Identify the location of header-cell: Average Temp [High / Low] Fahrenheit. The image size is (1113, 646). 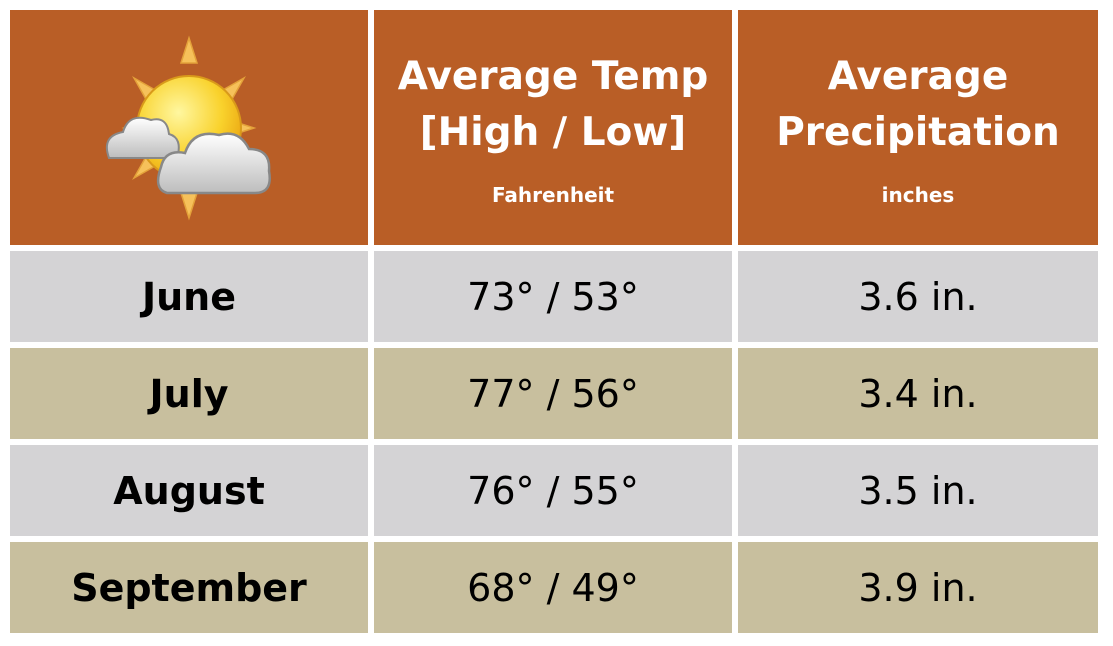
(553, 127).